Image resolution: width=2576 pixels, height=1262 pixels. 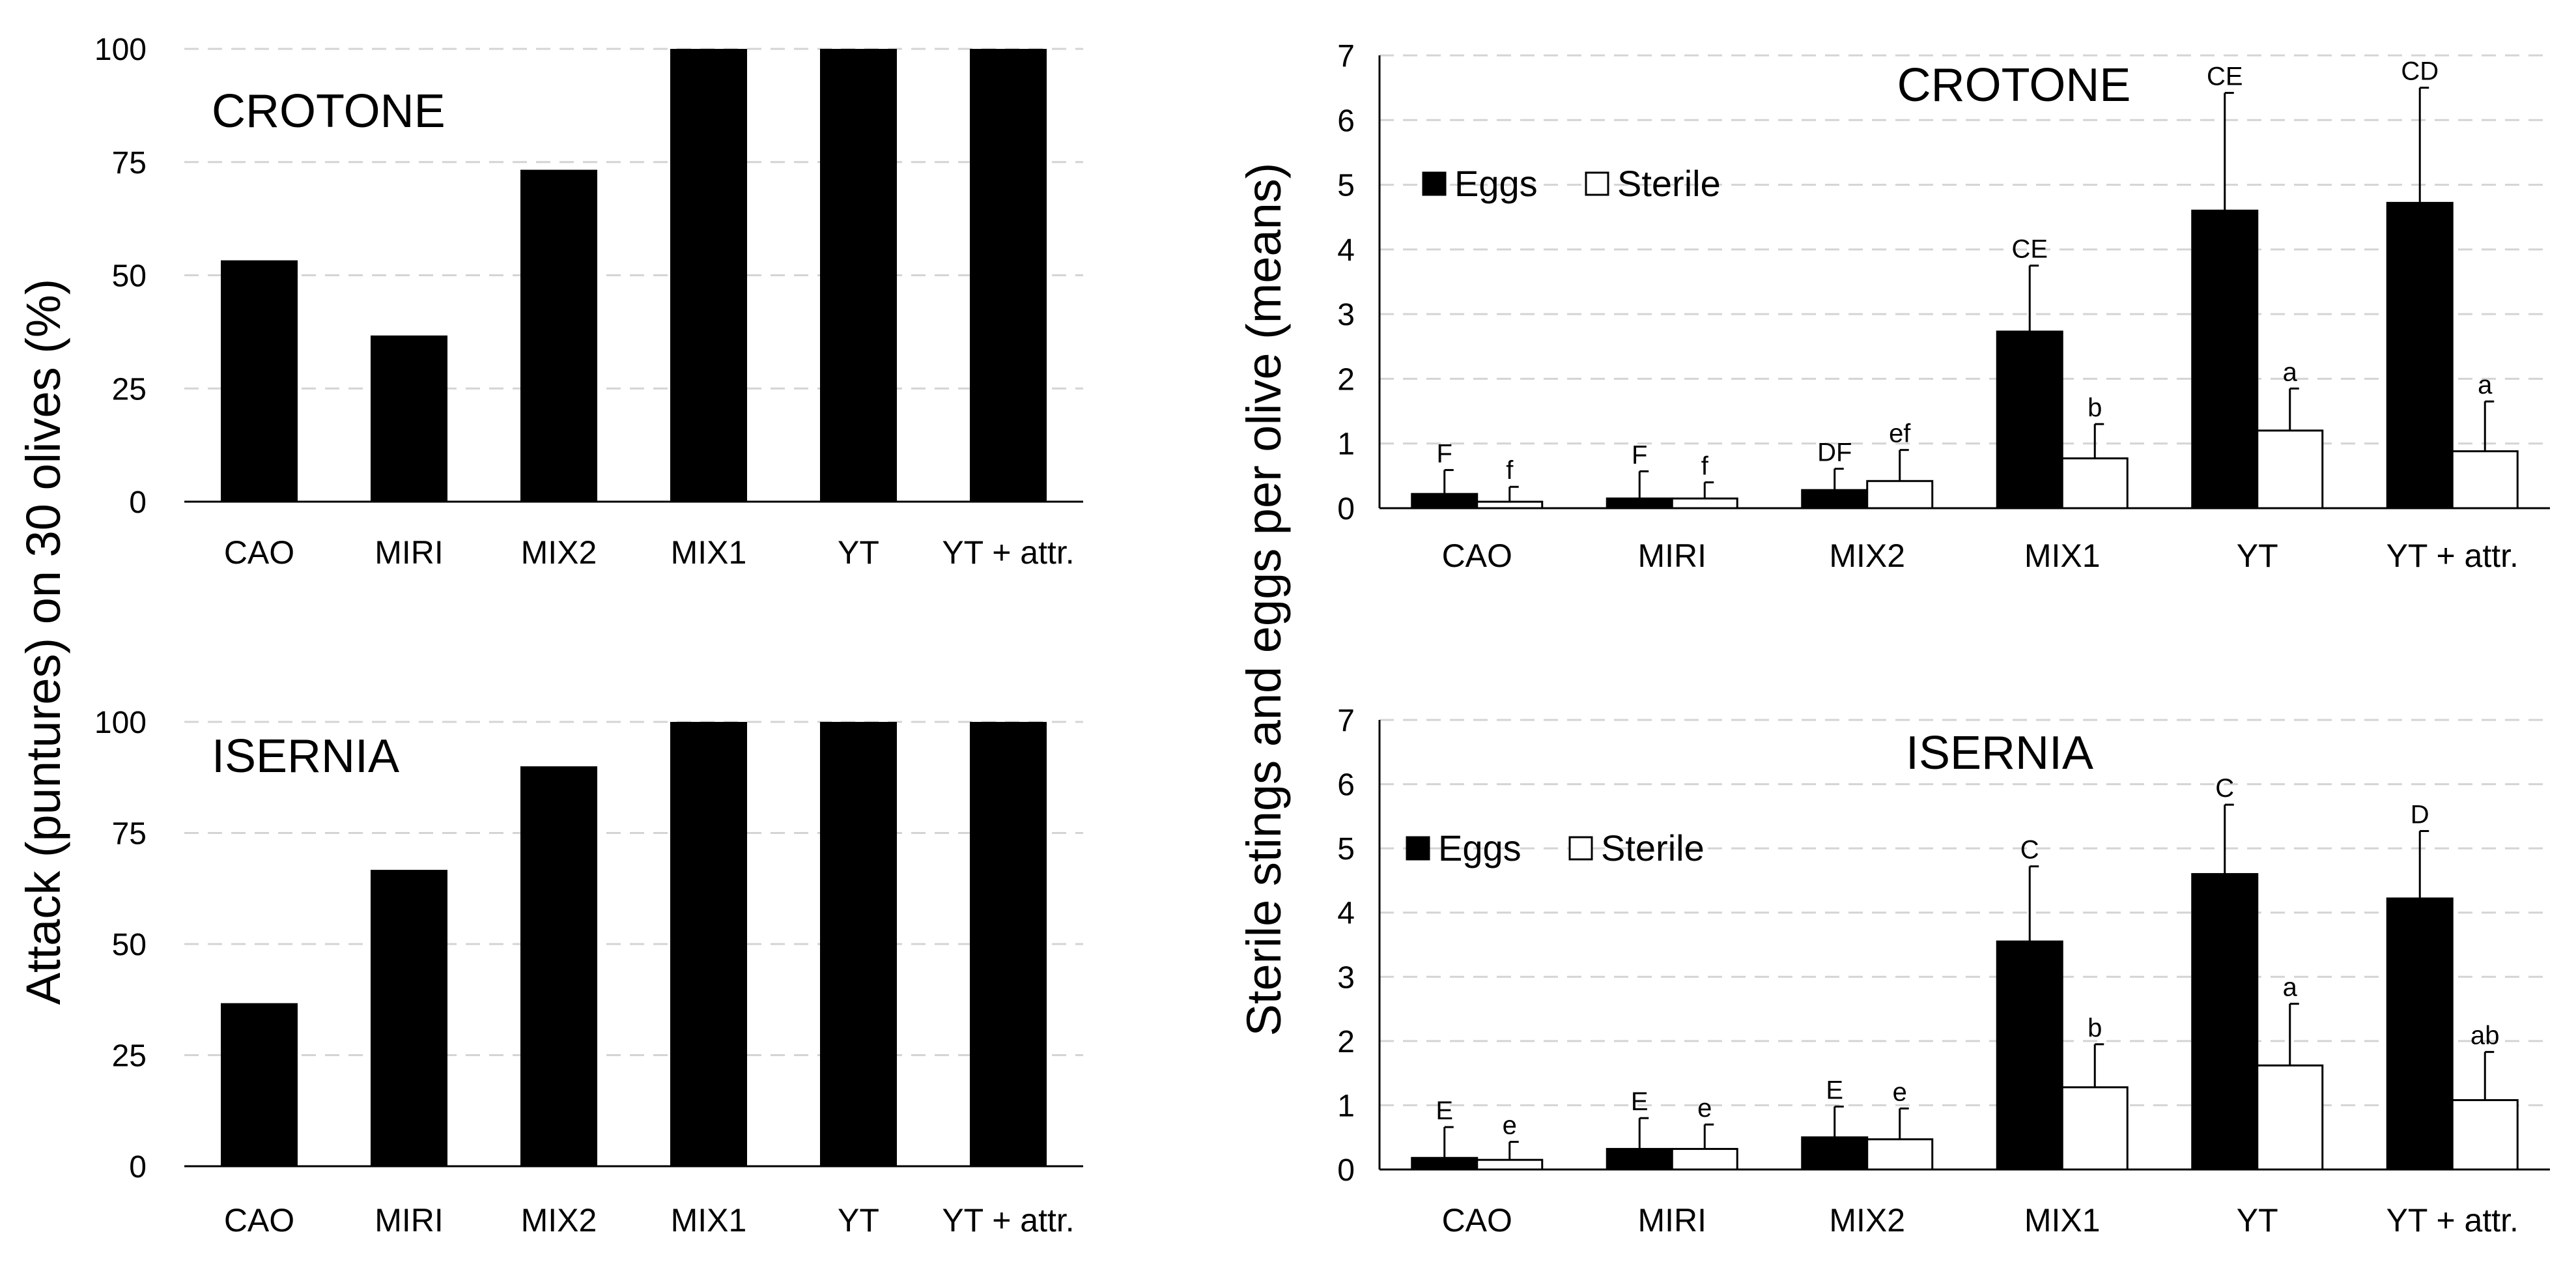 What do you see at coordinates (2420, 71) in the screenshot?
I see `significance-letter: CD` at bounding box center [2420, 71].